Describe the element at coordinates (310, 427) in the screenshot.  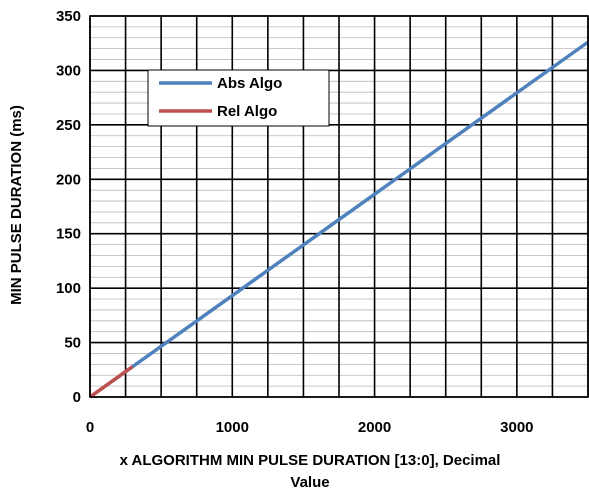
I see `x-tick-labels: 0 1000 2000 3000` at that location.